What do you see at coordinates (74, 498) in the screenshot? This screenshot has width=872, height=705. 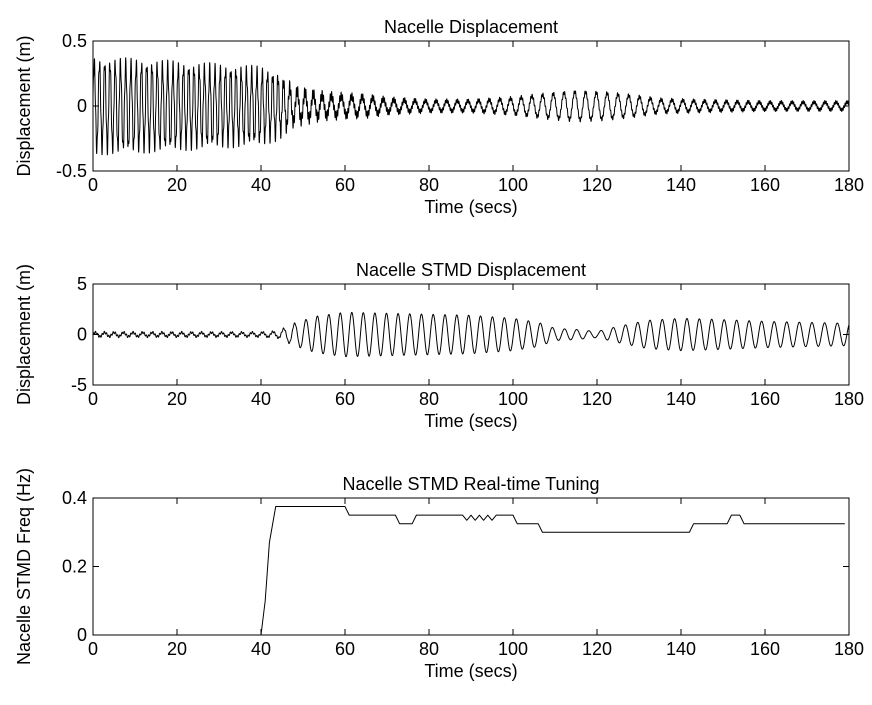 I see `y-tick-label: 0.4` at bounding box center [74, 498].